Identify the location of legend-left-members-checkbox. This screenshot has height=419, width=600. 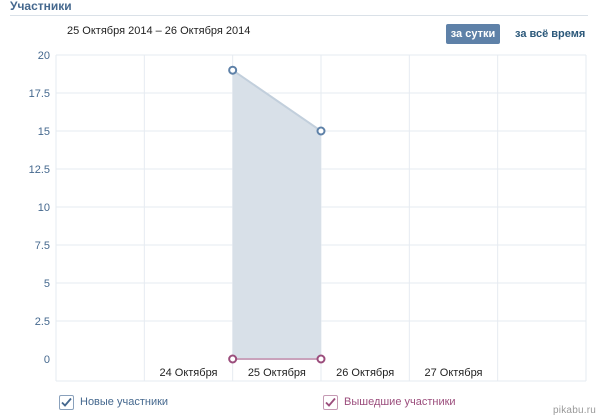
(330, 402).